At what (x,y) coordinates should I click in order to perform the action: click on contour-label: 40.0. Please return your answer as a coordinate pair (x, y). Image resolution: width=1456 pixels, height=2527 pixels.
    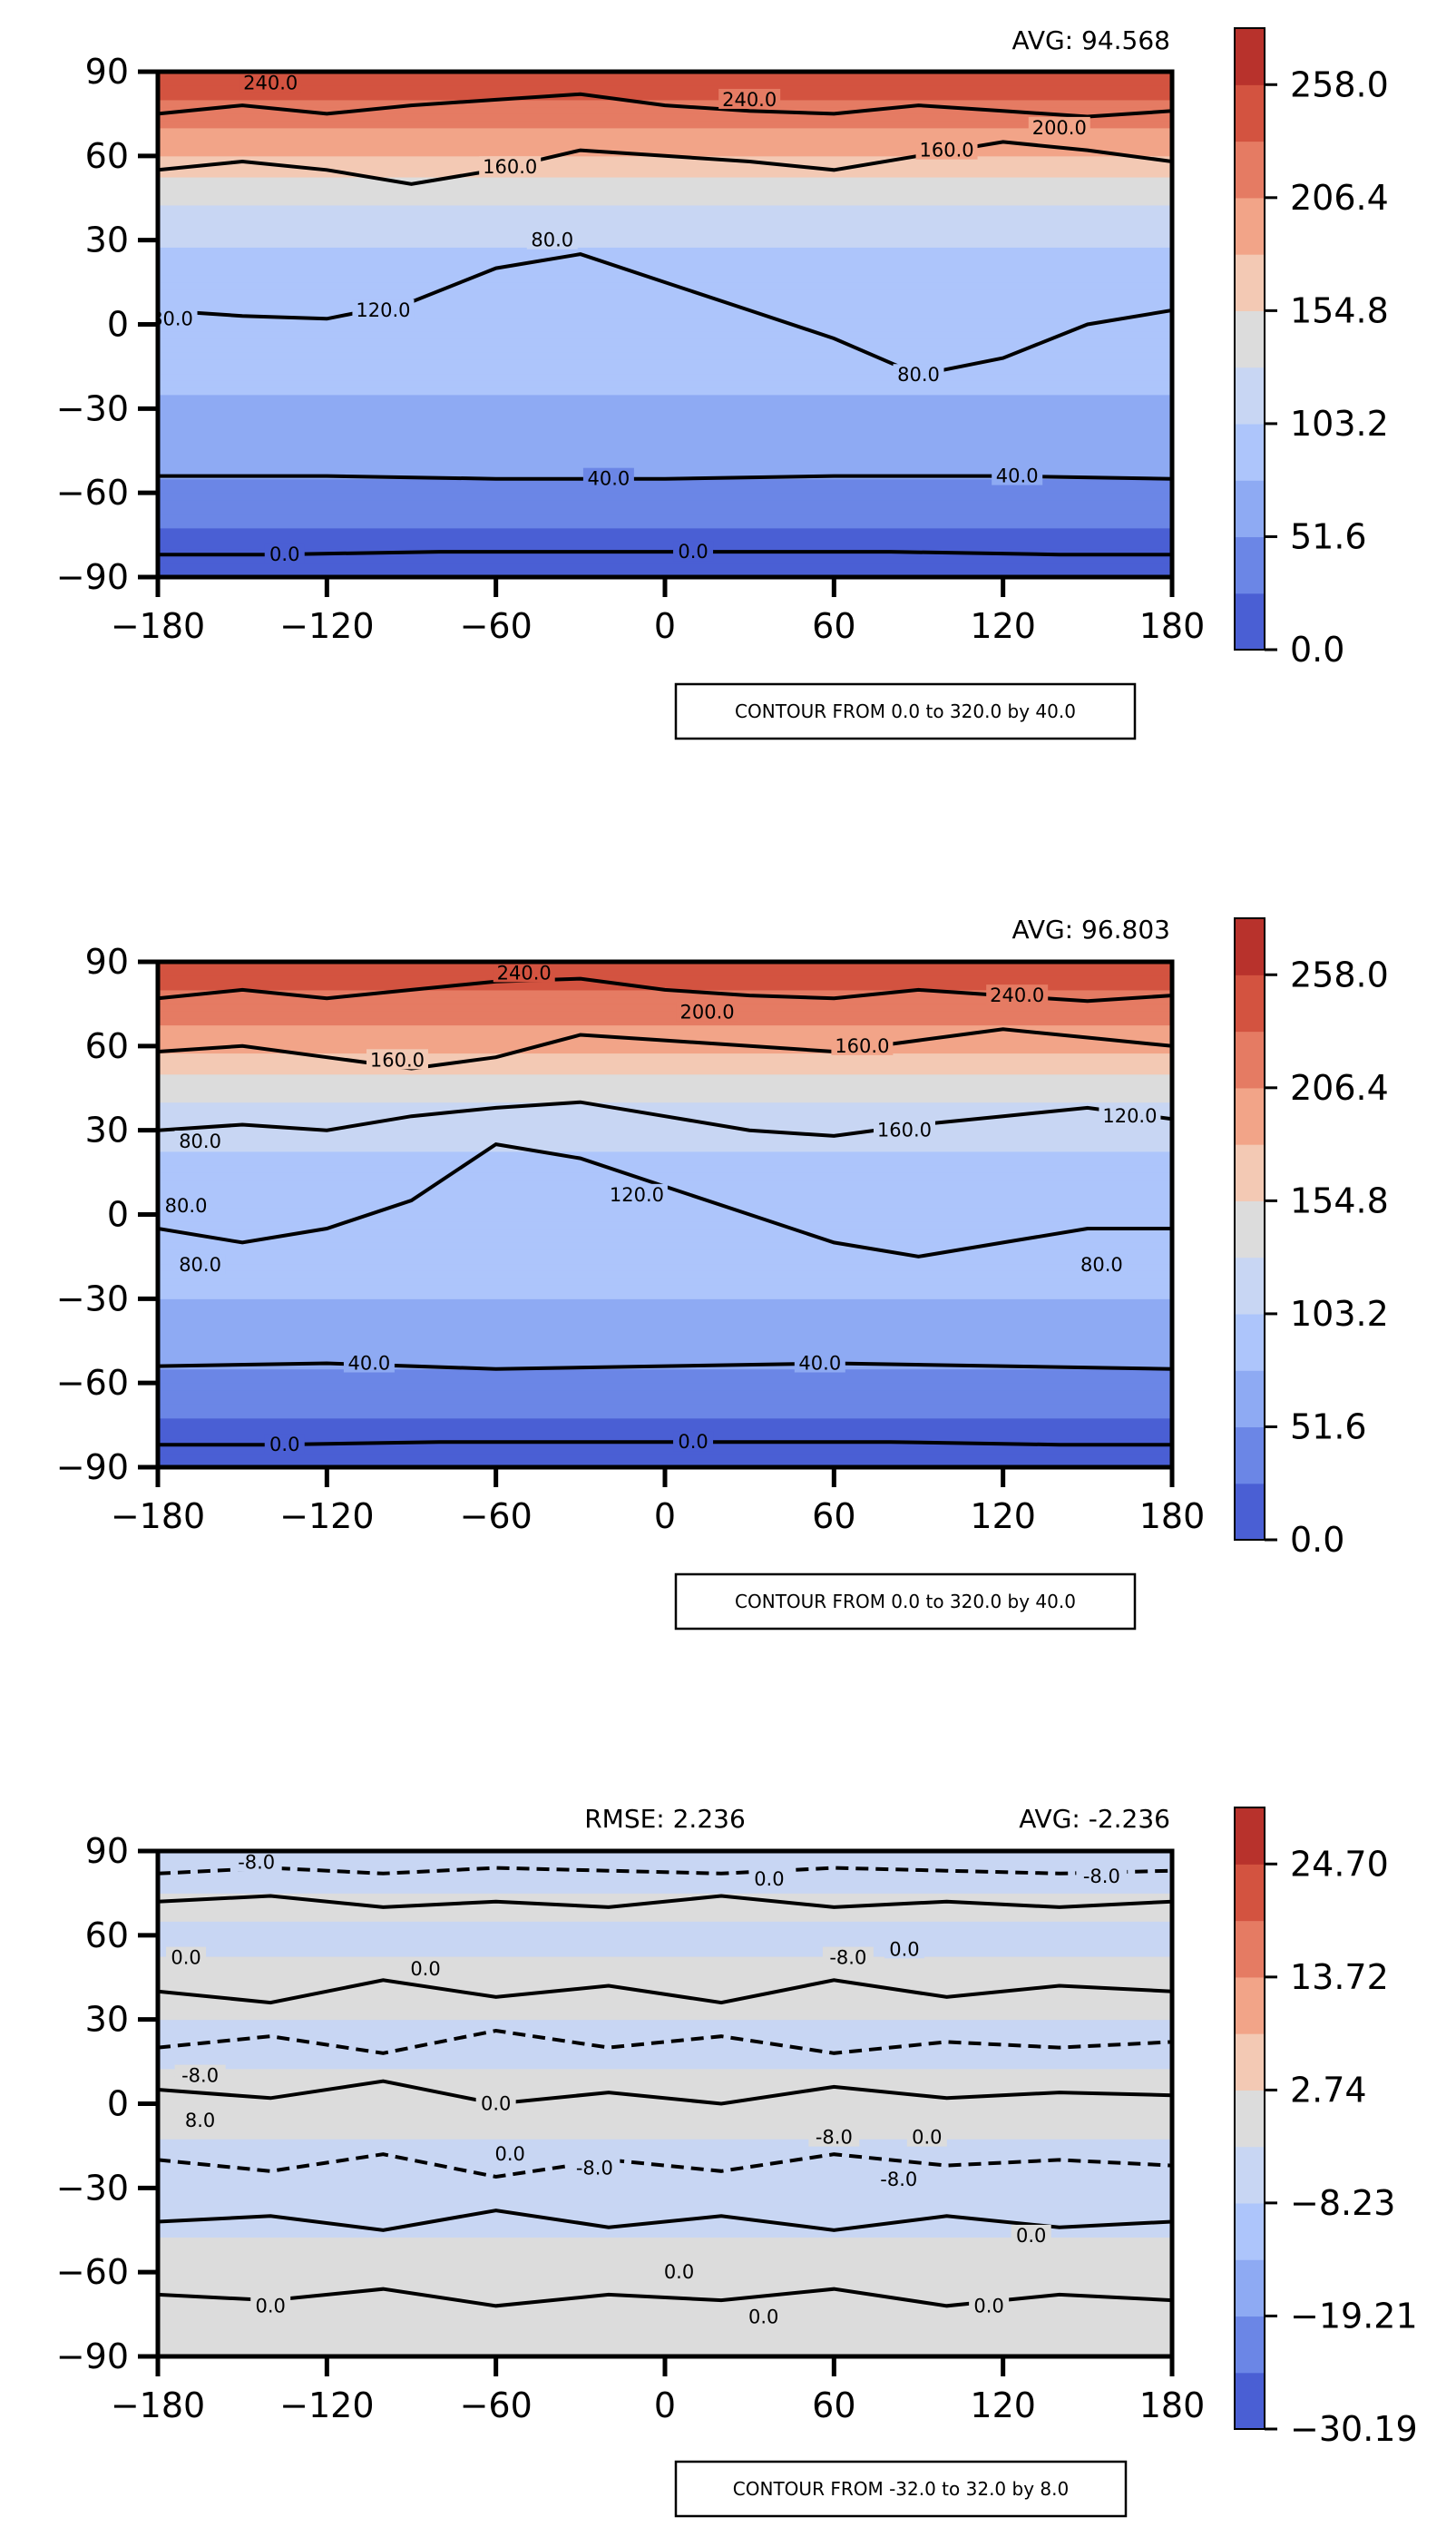
    Looking at the image, I should click on (1017, 476).